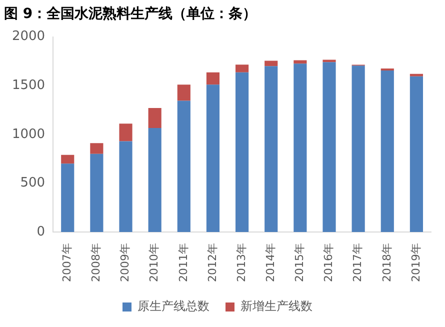  Describe the element at coordinates (174, 306) in the screenshot. I see `legend-label: 原生产线总数` at that location.